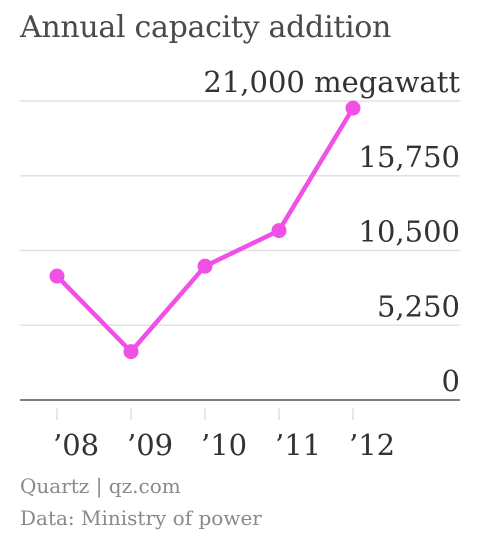 The height and width of the screenshot is (534, 480). I want to click on x-tick-label: ’12, so click(372, 445).